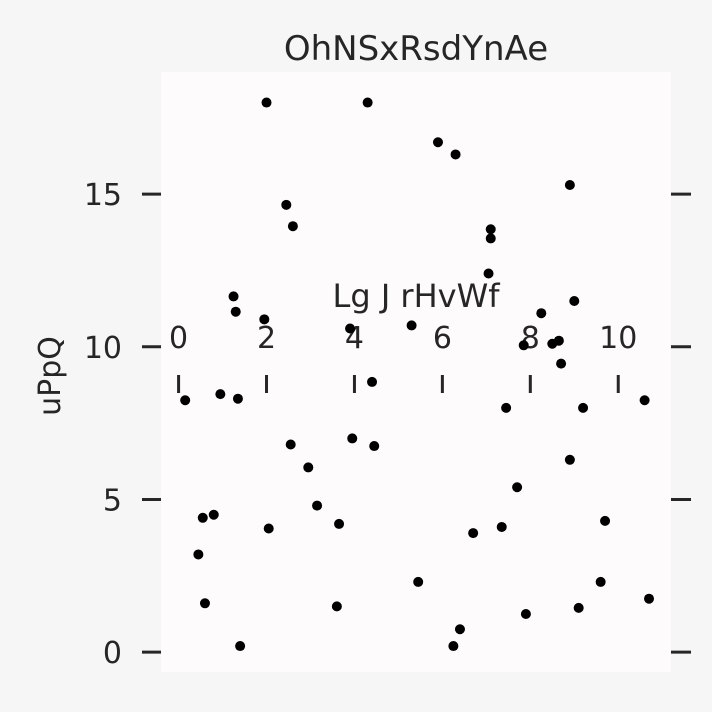 The image size is (712, 712). What do you see at coordinates (530, 338) in the screenshot?
I see `x-tick-label: 8` at bounding box center [530, 338].